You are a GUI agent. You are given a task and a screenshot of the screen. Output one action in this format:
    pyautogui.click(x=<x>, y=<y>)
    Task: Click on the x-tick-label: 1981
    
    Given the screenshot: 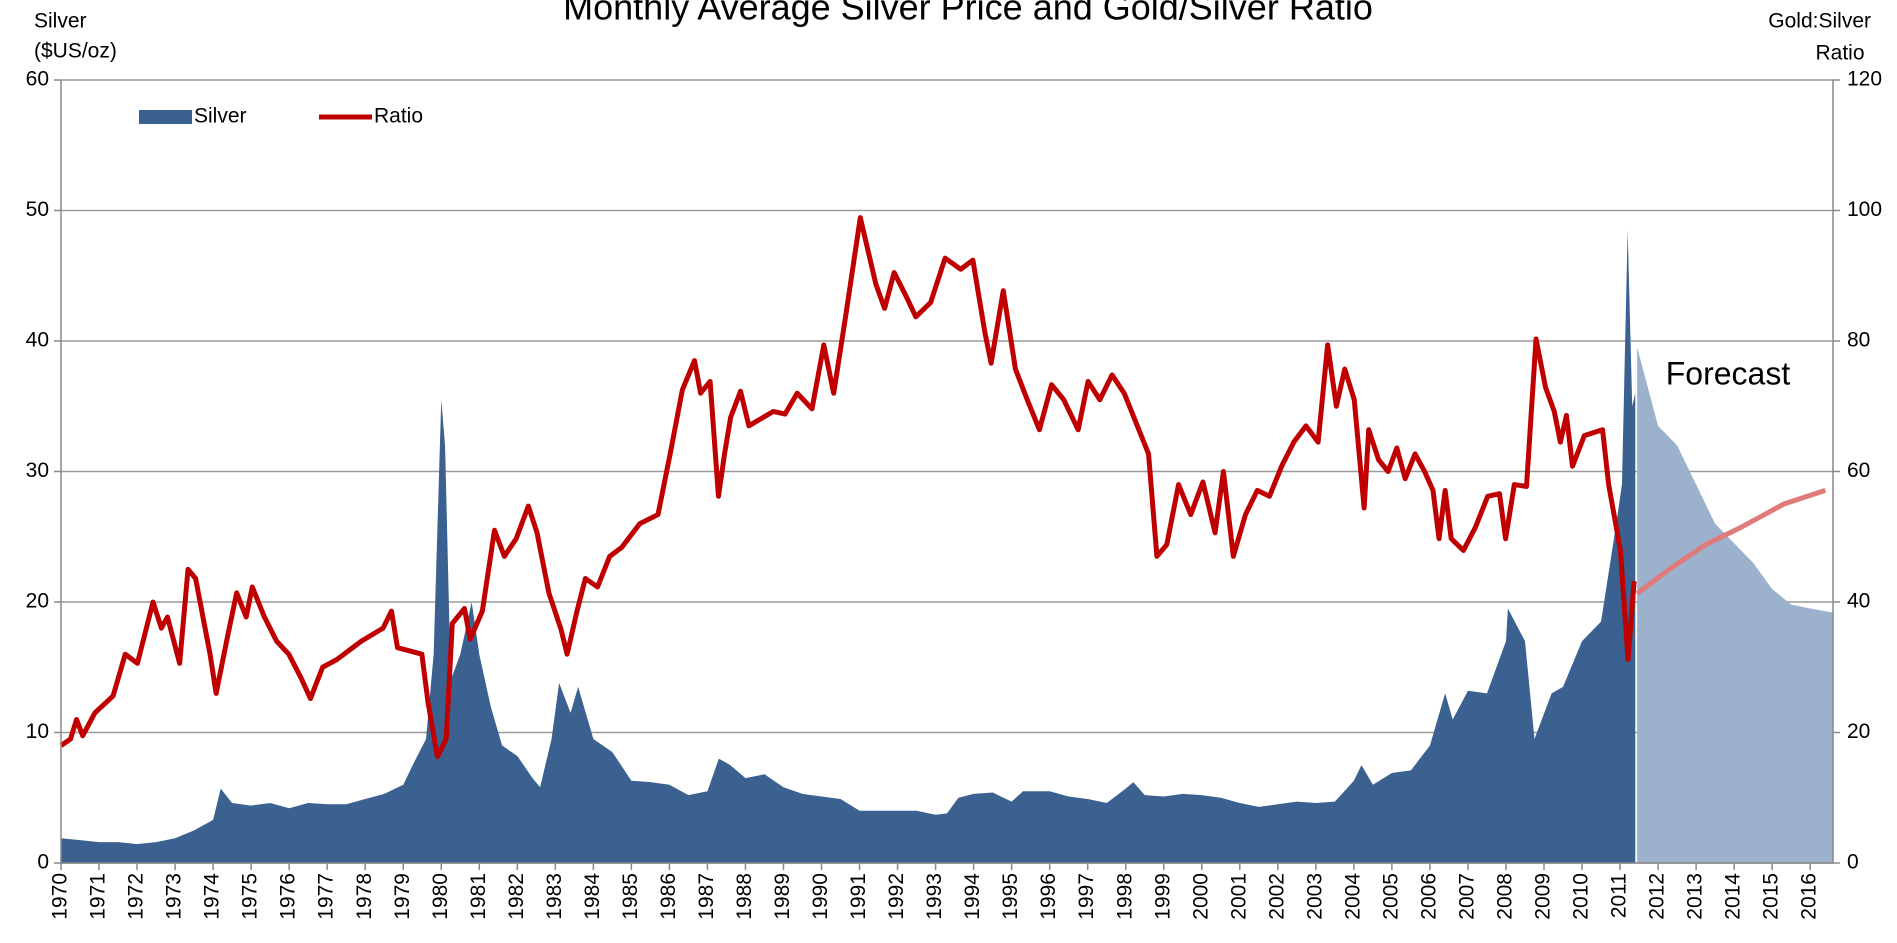 What is the action you would take?
    pyautogui.click(x=478, y=896)
    